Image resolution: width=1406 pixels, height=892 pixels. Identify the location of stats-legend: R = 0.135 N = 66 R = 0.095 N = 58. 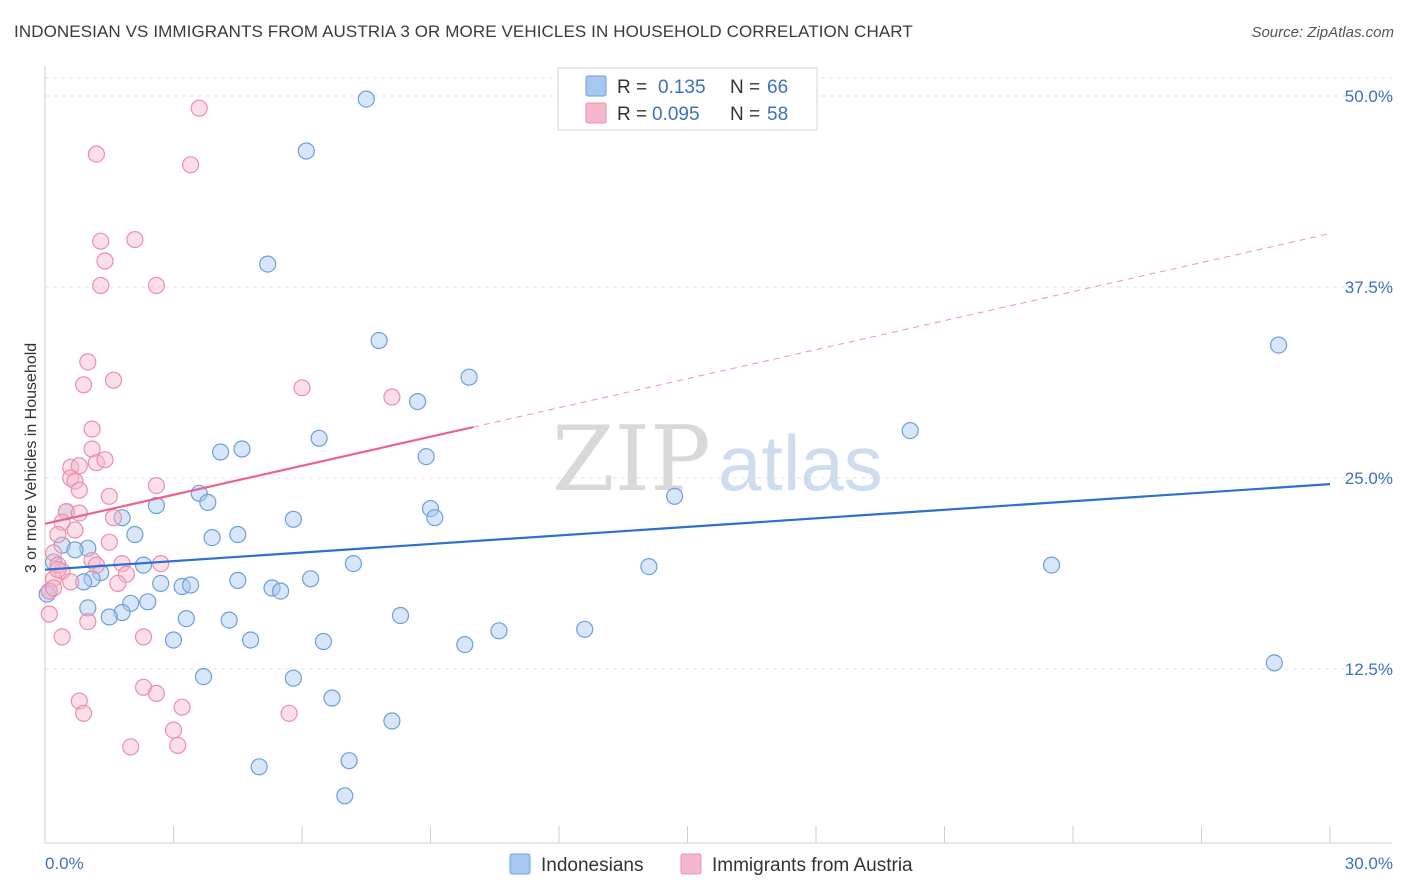
(687, 99).